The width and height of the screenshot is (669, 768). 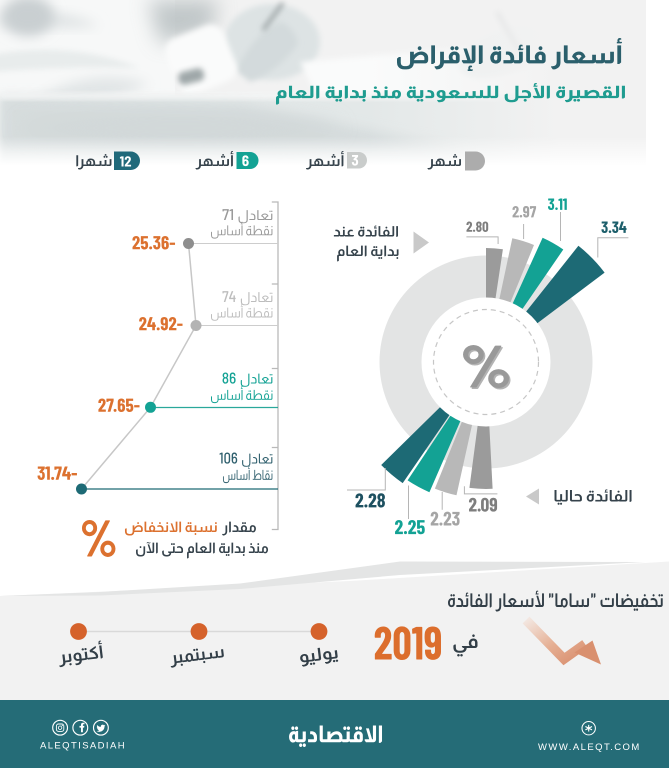 What do you see at coordinates (589, 747) in the screenshot?
I see `svg-text: WWW.ALEQT.COM` at bounding box center [589, 747].